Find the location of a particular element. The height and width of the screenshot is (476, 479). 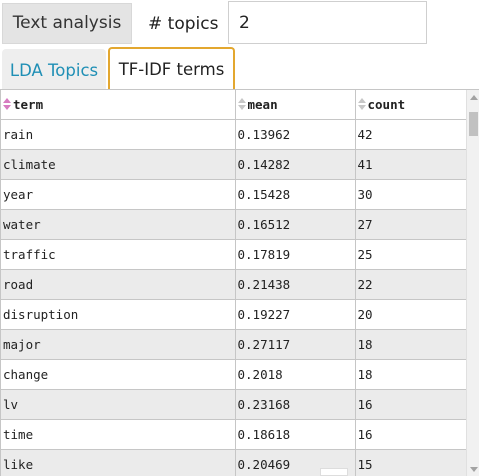

cell-mean: 0.23168 is located at coordinates (295, 404).